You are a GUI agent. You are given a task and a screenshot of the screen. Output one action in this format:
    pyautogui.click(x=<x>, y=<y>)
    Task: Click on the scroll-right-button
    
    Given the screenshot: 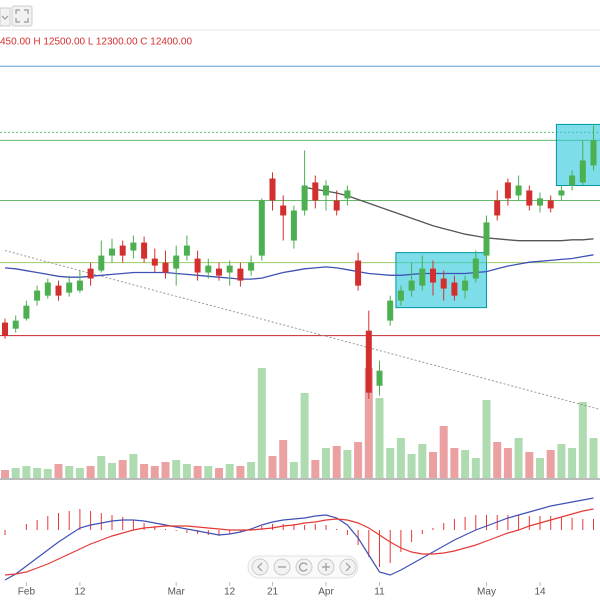 What is the action you would take?
    pyautogui.click(x=348, y=567)
    